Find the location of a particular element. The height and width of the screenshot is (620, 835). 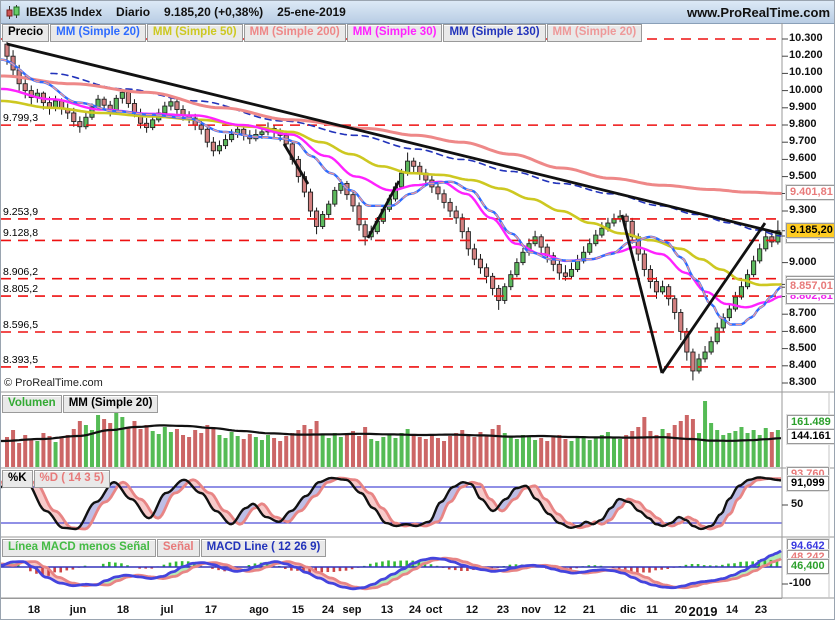

time-axis-label: sep is located at coordinates (352, 610).